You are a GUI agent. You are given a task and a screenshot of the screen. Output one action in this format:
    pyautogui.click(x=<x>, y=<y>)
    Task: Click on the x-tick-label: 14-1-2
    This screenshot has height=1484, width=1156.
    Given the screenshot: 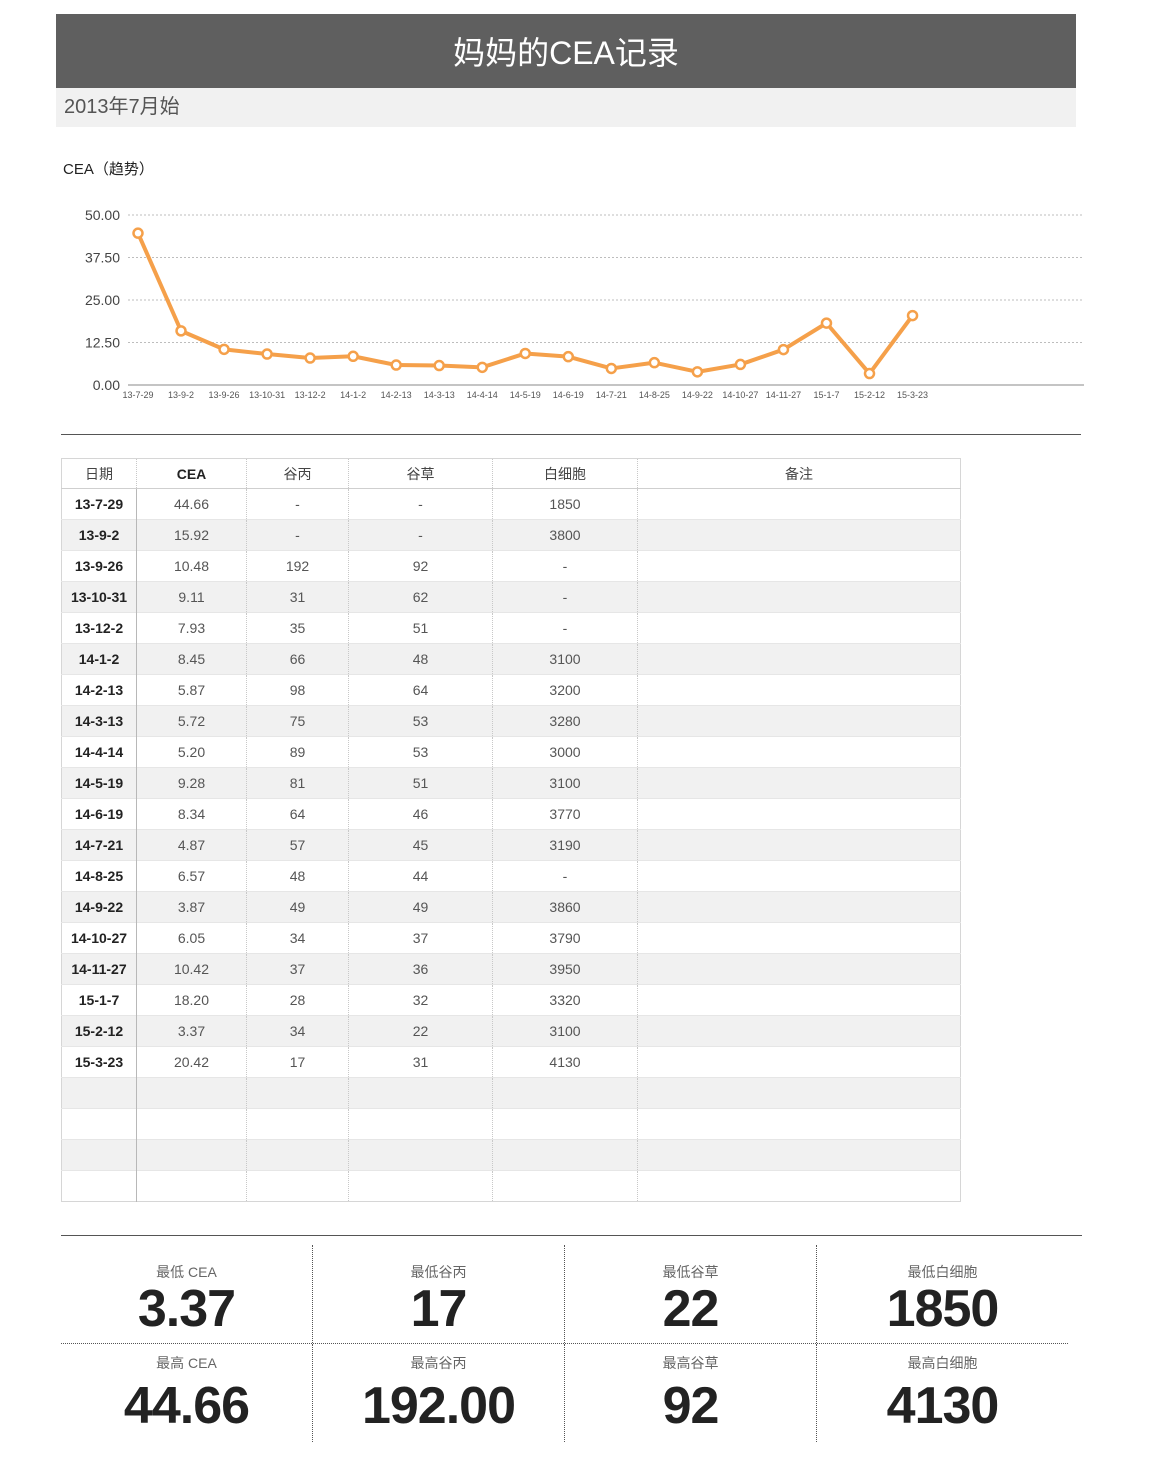 What is the action you would take?
    pyautogui.click(x=353, y=395)
    